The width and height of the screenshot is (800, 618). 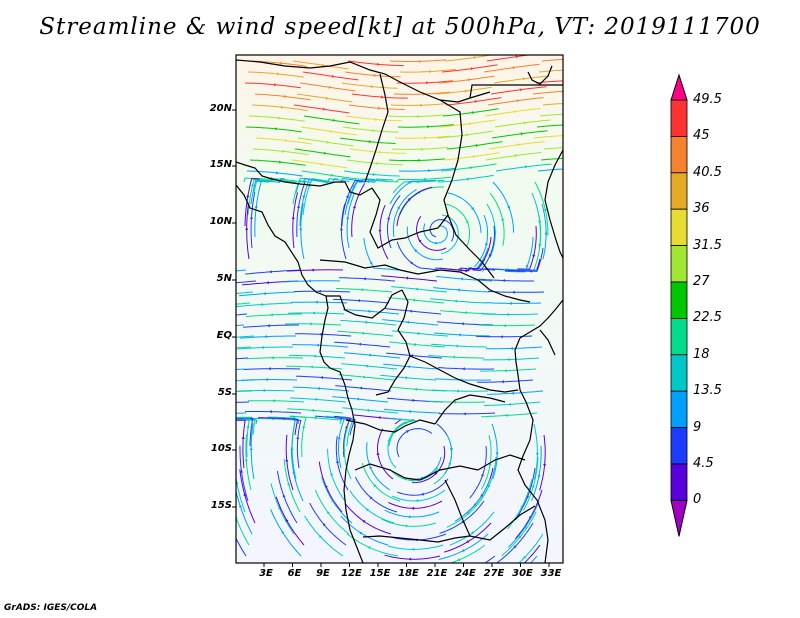 What do you see at coordinates (224, 278) in the screenshot?
I see `lat-label: 5N` at bounding box center [224, 278].